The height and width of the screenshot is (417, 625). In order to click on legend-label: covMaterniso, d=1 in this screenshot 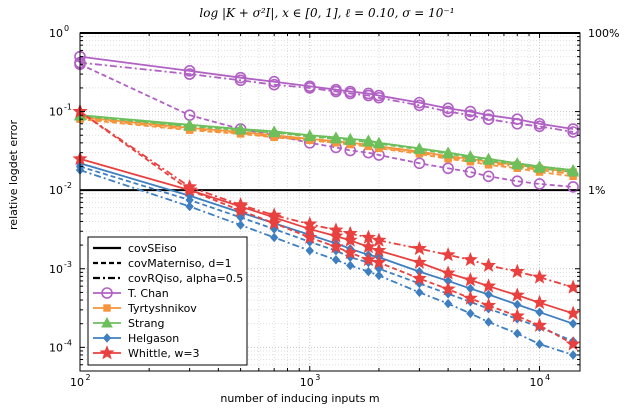, I will do `click(180, 263)`.